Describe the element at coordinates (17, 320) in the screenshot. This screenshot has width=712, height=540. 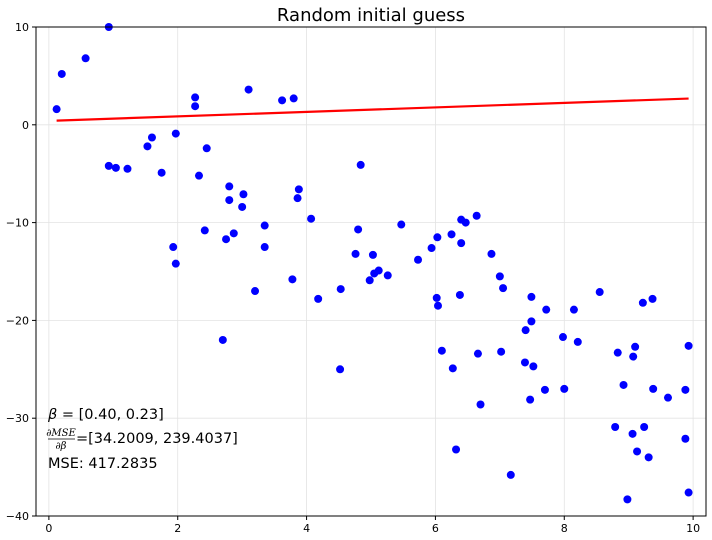
I see `y-tick-label: −20` at that location.